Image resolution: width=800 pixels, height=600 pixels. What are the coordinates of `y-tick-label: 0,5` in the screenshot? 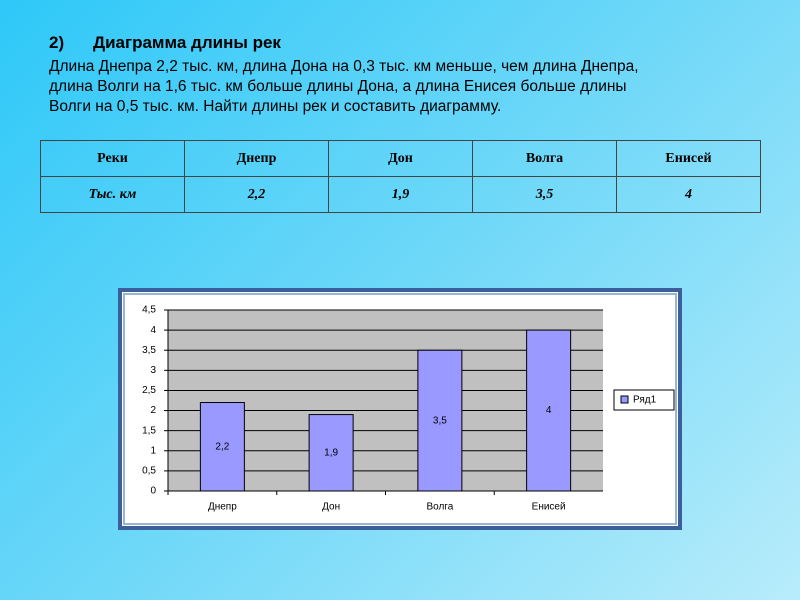 It's located at (149, 471).